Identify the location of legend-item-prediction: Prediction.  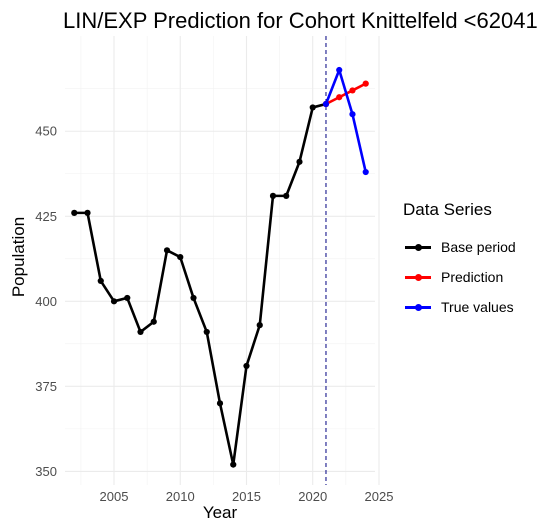
(459, 277).